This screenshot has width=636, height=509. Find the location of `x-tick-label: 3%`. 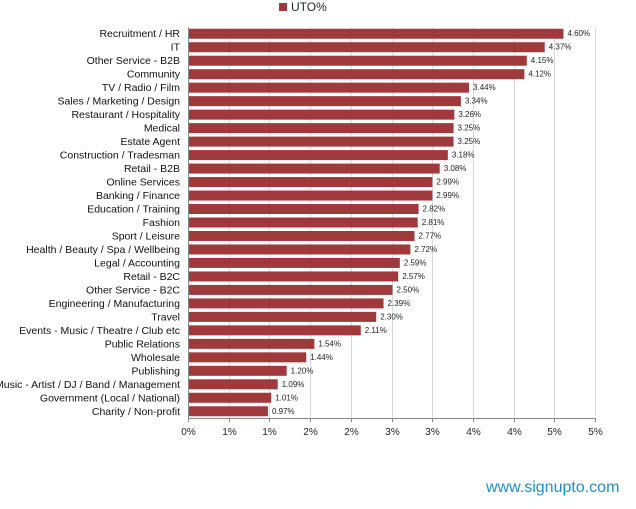

x-tick-label: 3% is located at coordinates (432, 432).